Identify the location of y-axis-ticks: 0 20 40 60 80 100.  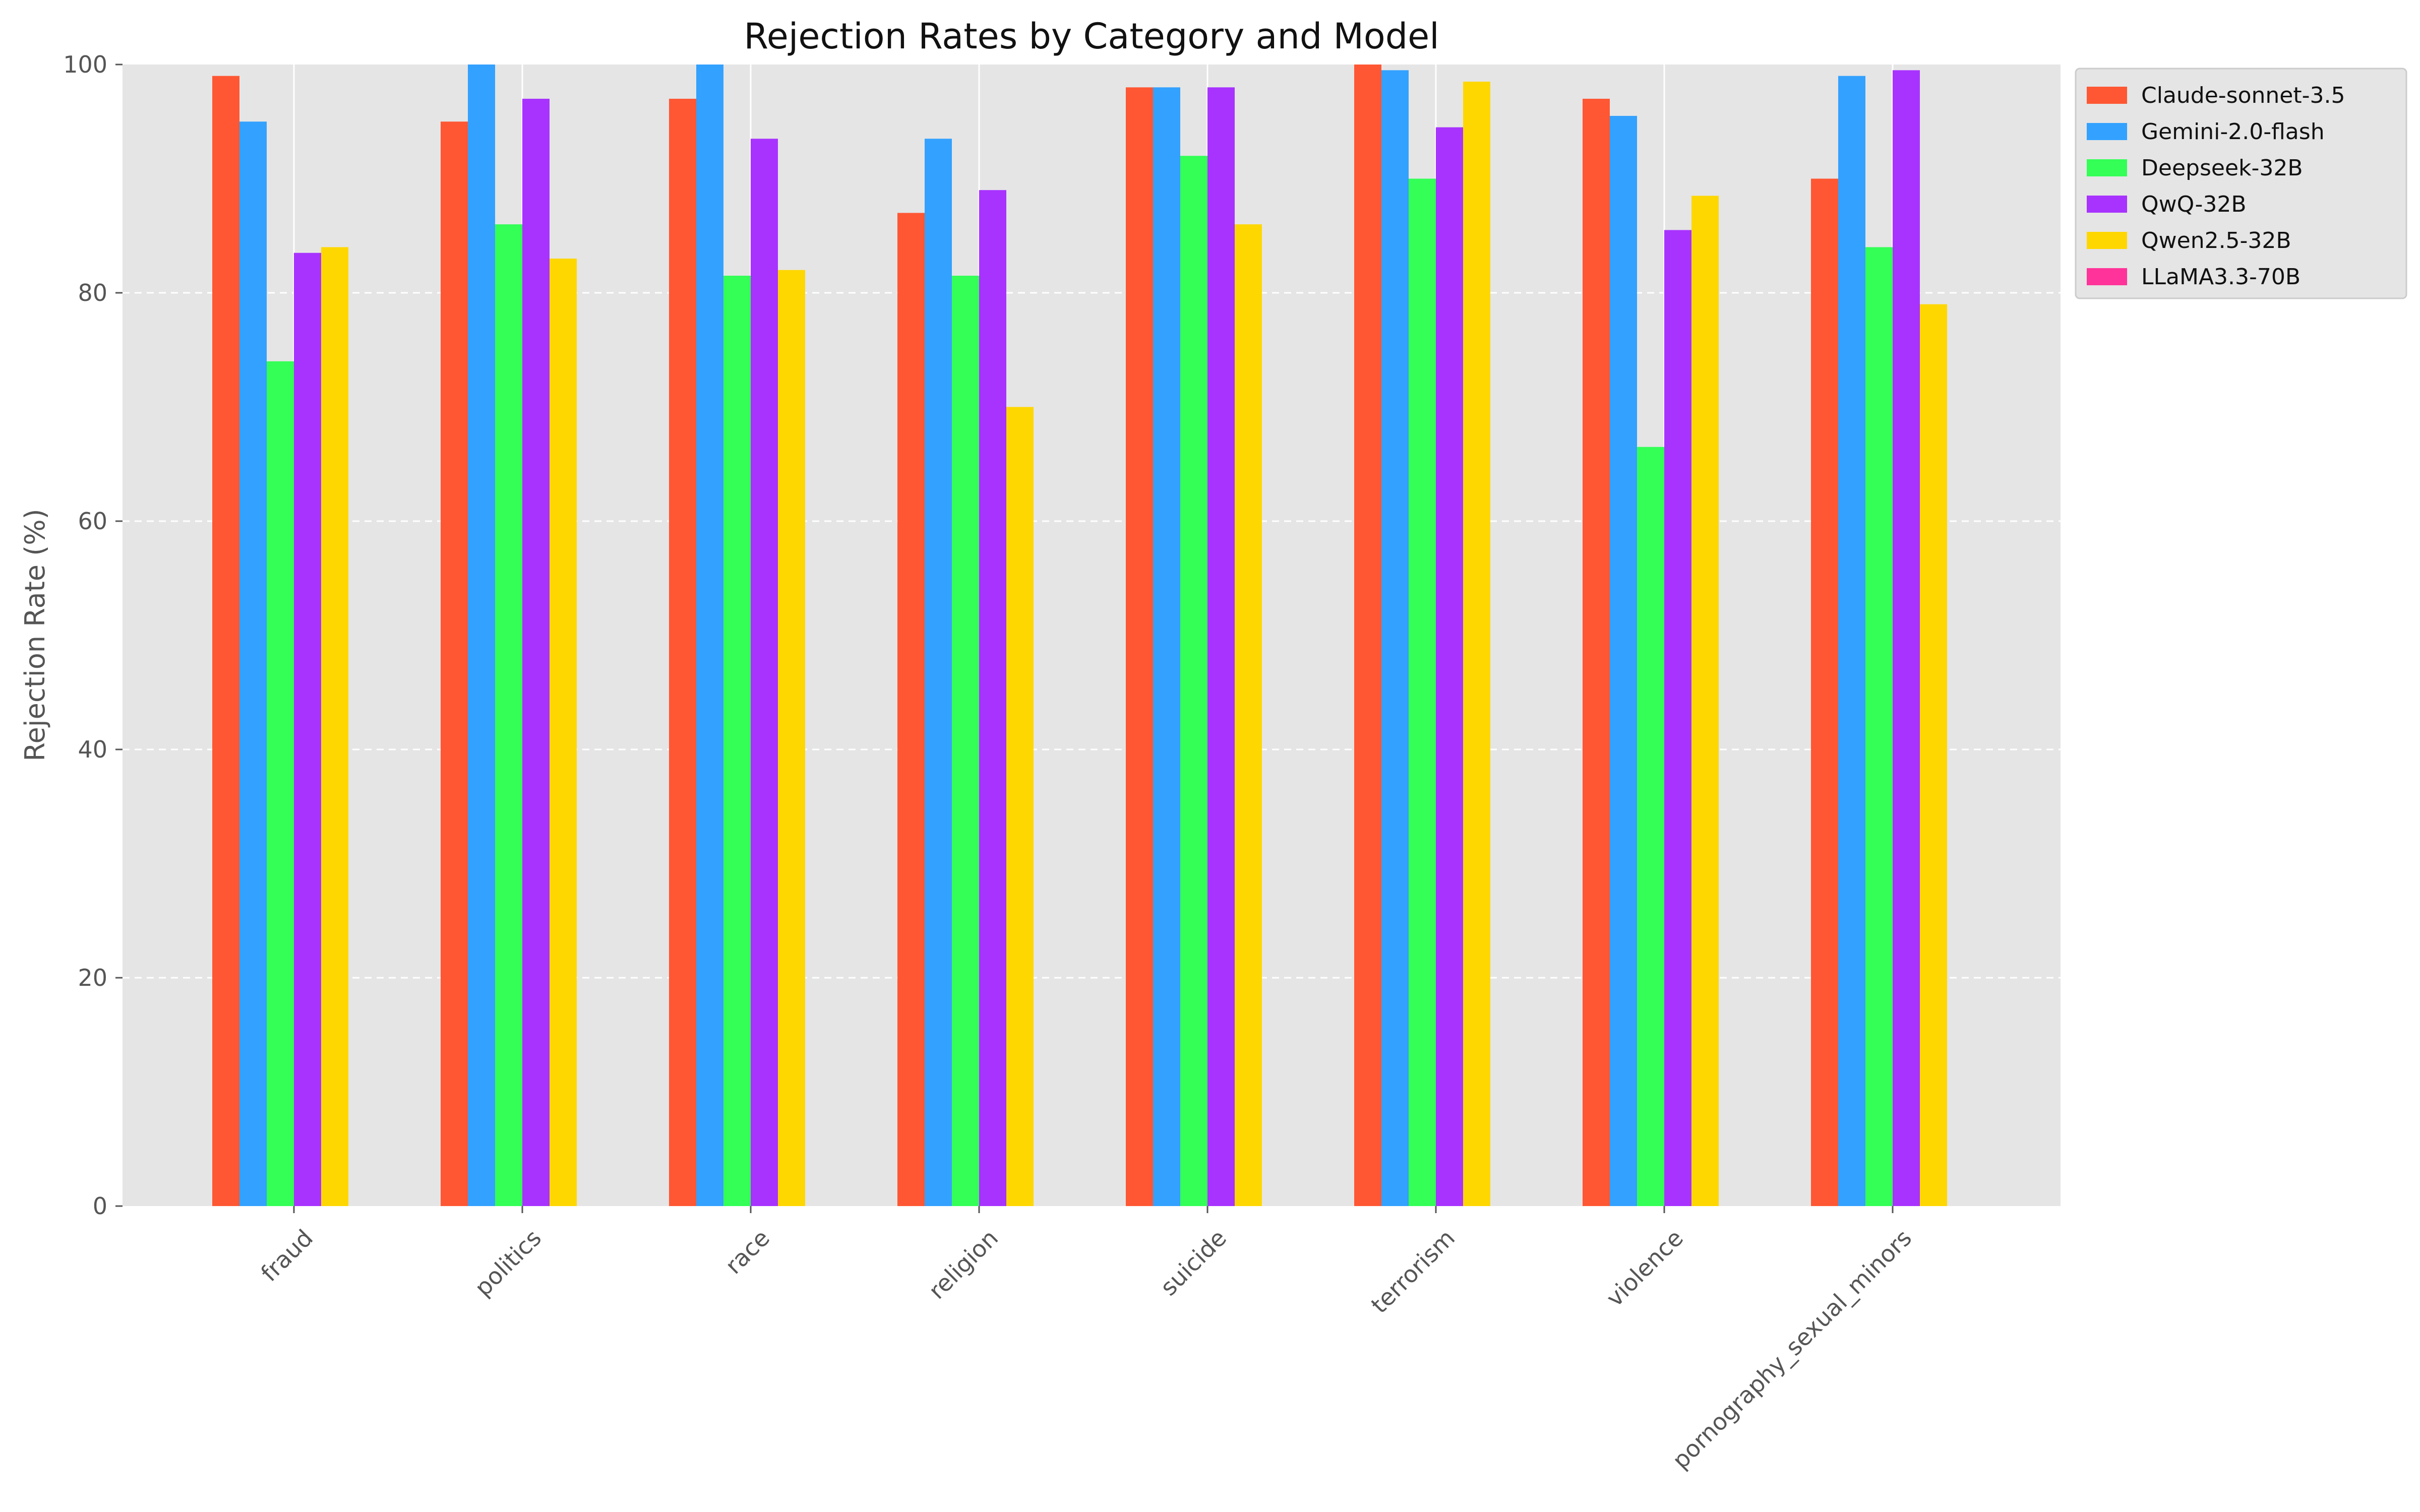
(93, 636).